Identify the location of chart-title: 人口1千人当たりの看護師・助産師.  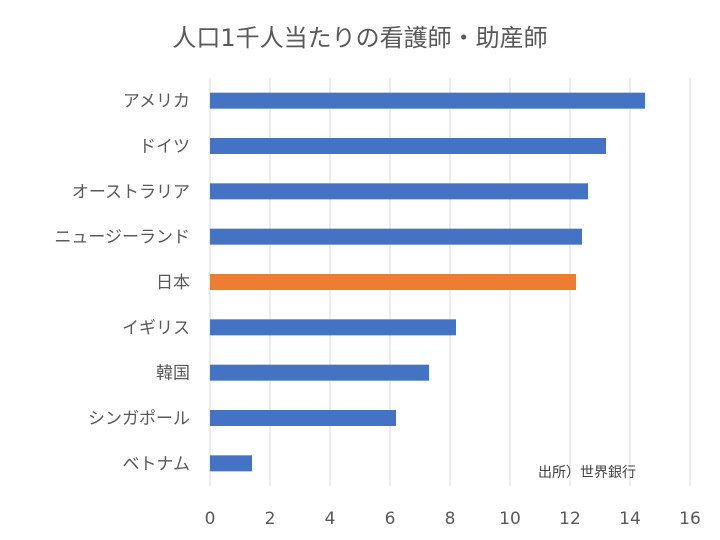
(360, 38).